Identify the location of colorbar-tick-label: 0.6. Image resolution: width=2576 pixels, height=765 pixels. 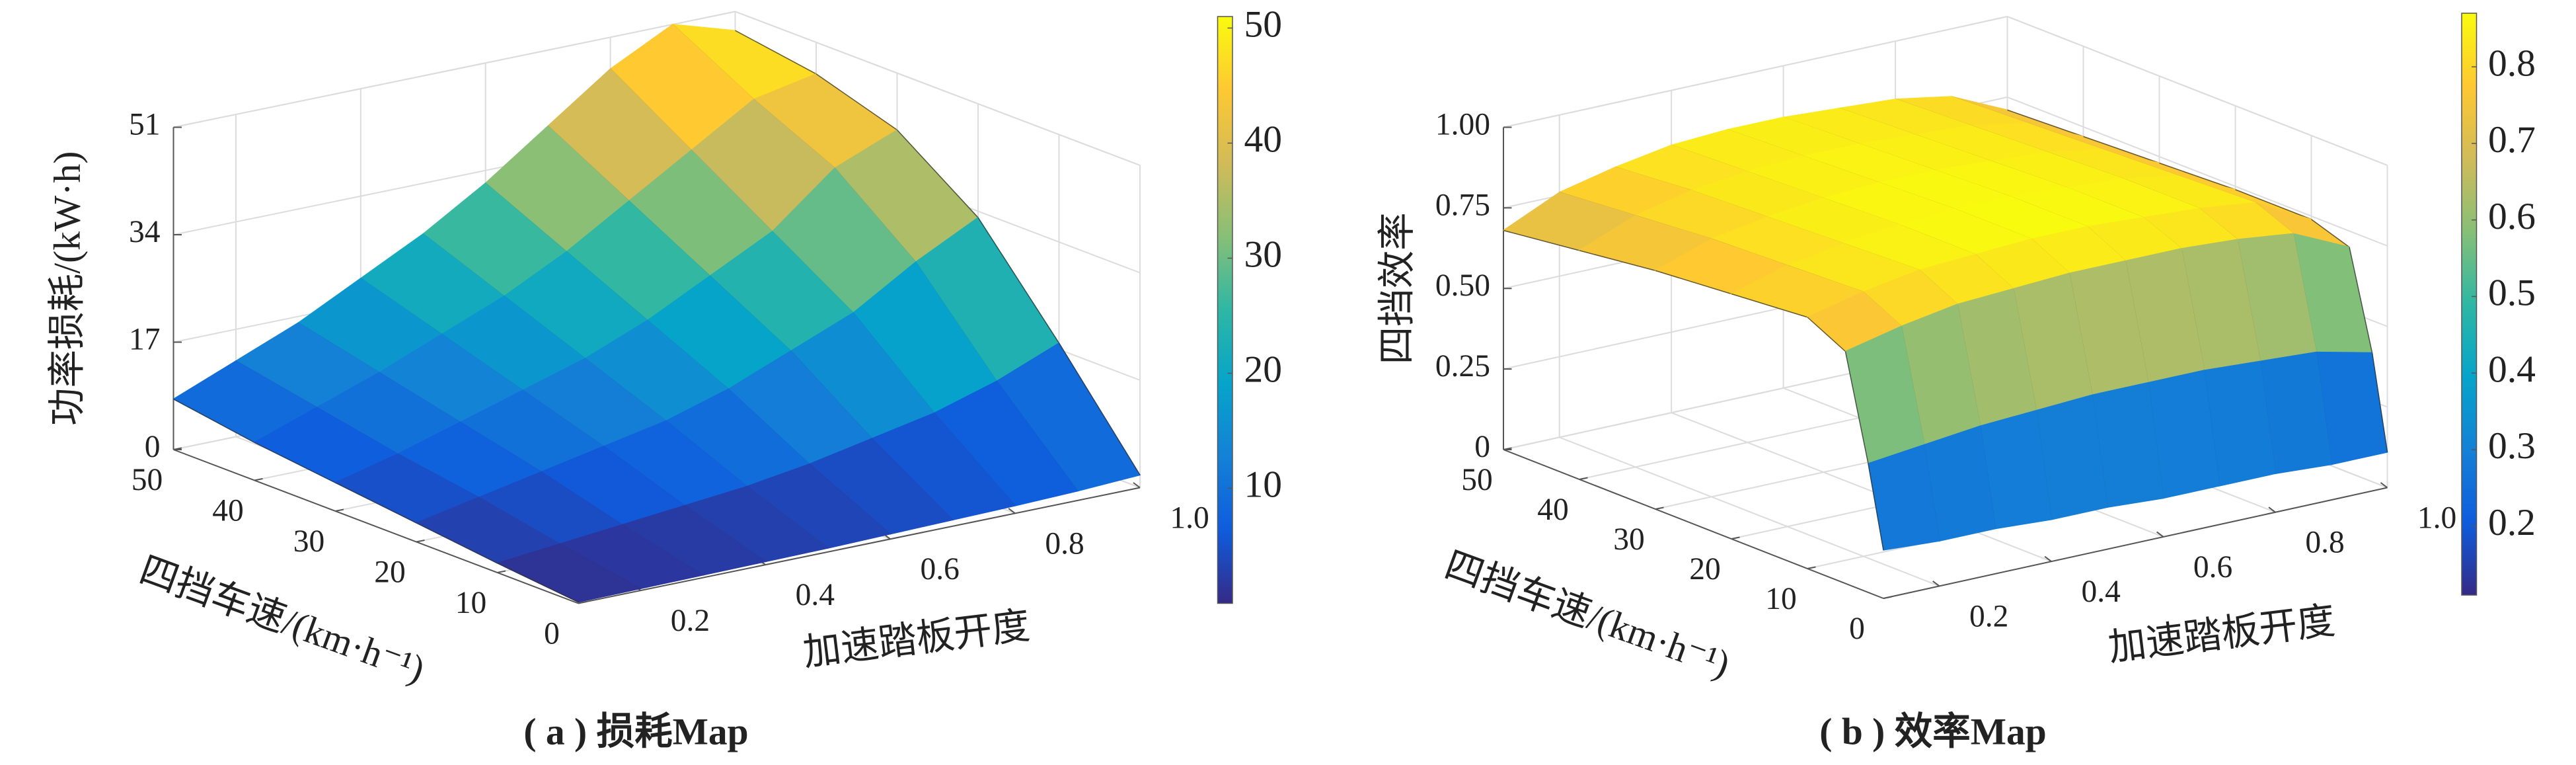
(2512, 217).